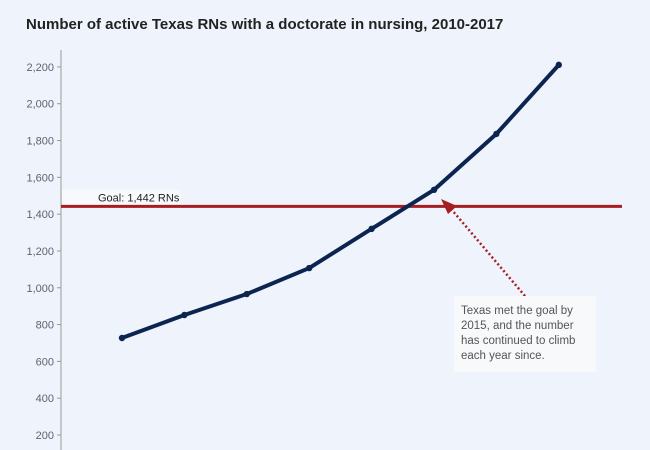  What do you see at coordinates (40, 252) in the screenshot?
I see `y-tick-label: 1,200` at bounding box center [40, 252].